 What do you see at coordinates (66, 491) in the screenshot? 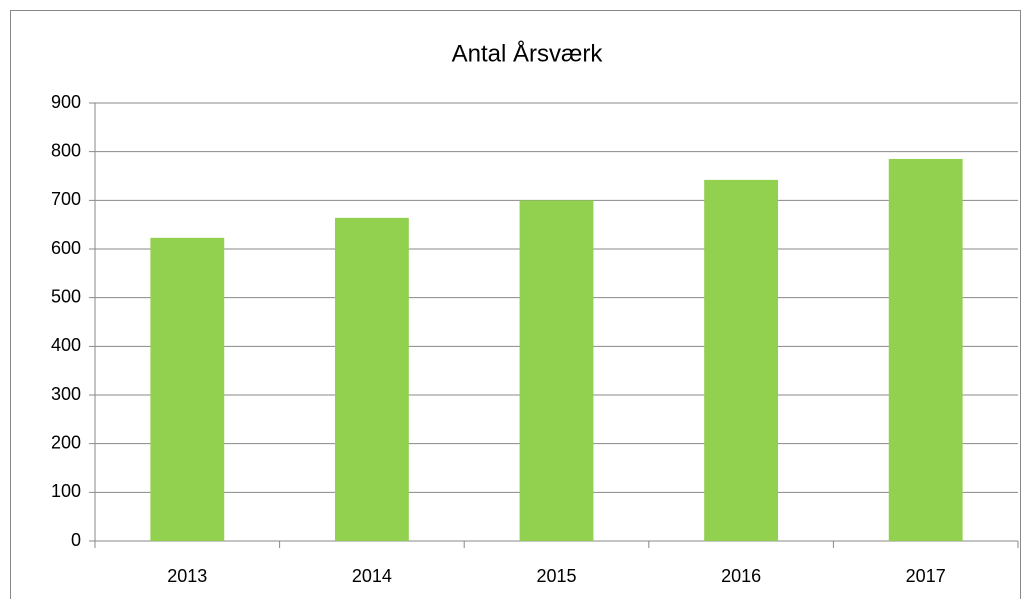
I see `y-tick-label: 100` at bounding box center [66, 491].